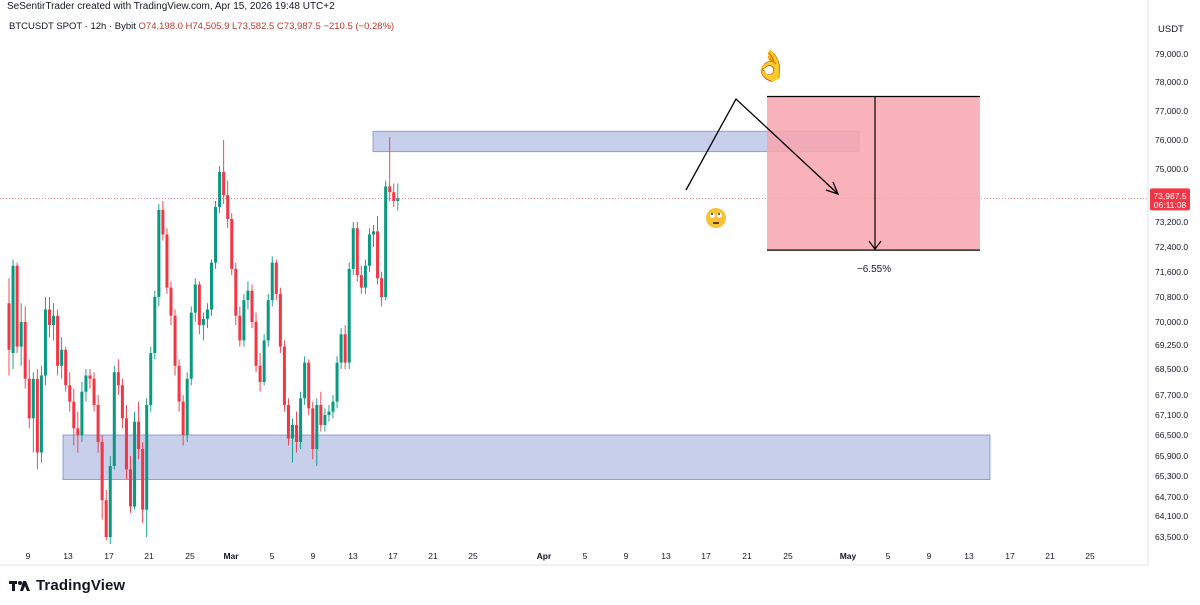  What do you see at coordinates (1171, 435) in the screenshot?
I see `y-tick-label: 66,500.0` at bounding box center [1171, 435].